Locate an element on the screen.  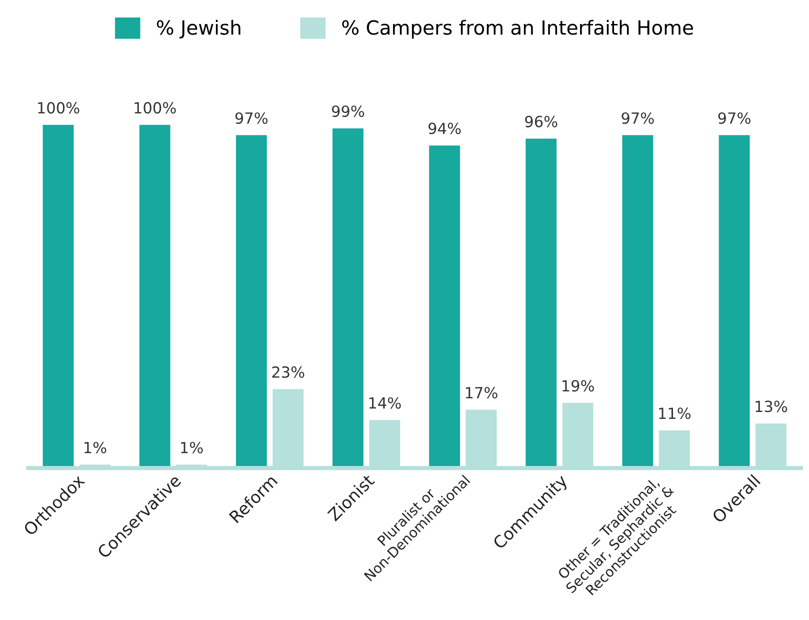
data-label: 13% is located at coordinates (772, 406).